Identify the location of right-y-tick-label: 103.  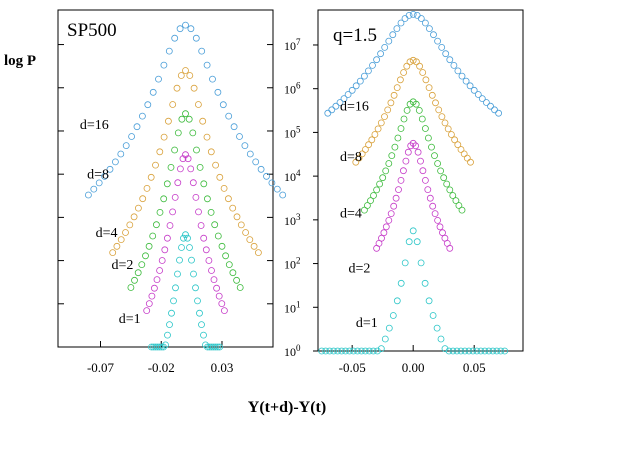
(292, 220).